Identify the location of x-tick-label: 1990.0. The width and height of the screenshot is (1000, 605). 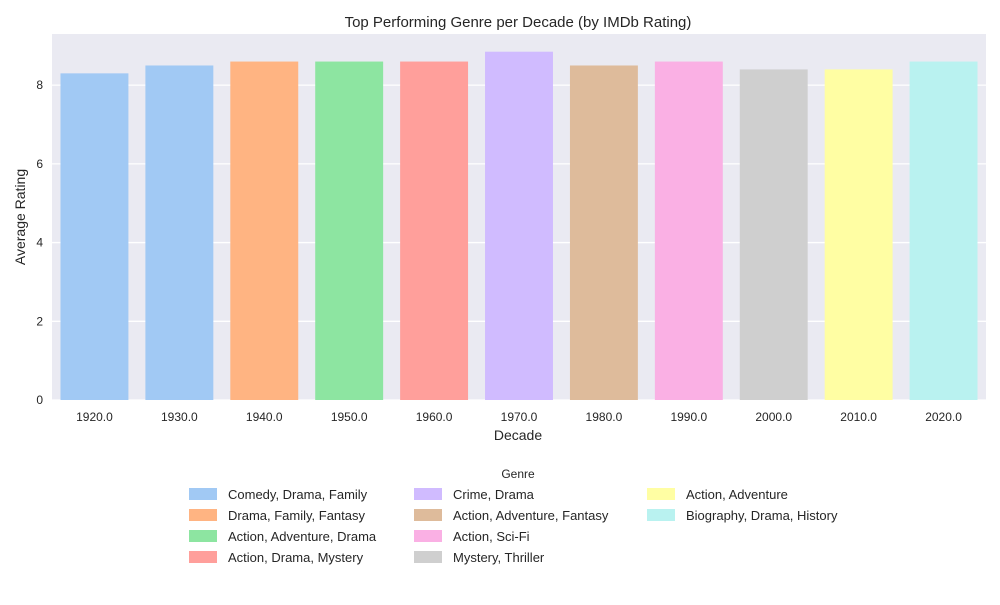
(688, 417).